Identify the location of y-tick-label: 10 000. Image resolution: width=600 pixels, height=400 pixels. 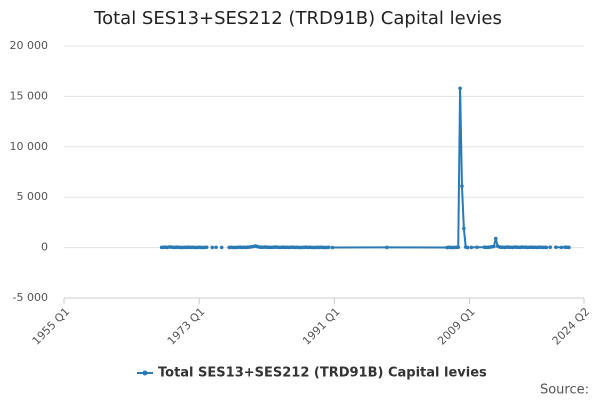
(29, 146).